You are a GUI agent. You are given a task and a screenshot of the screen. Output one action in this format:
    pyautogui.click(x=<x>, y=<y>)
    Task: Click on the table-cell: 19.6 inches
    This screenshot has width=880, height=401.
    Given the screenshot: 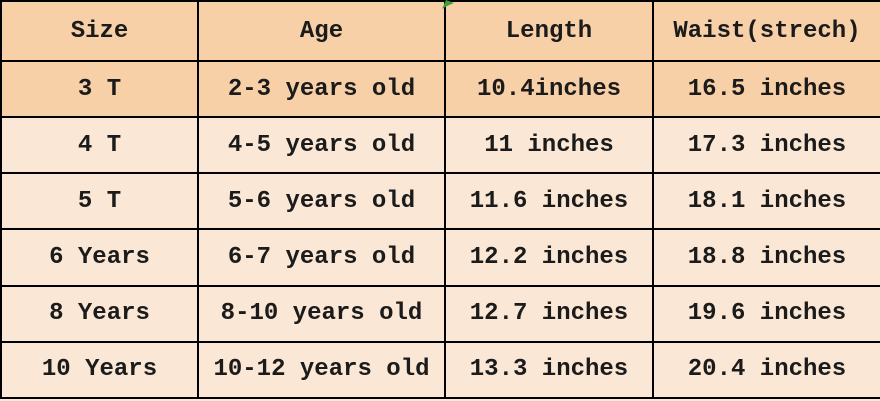 What is the action you would take?
    pyautogui.click(x=766, y=313)
    